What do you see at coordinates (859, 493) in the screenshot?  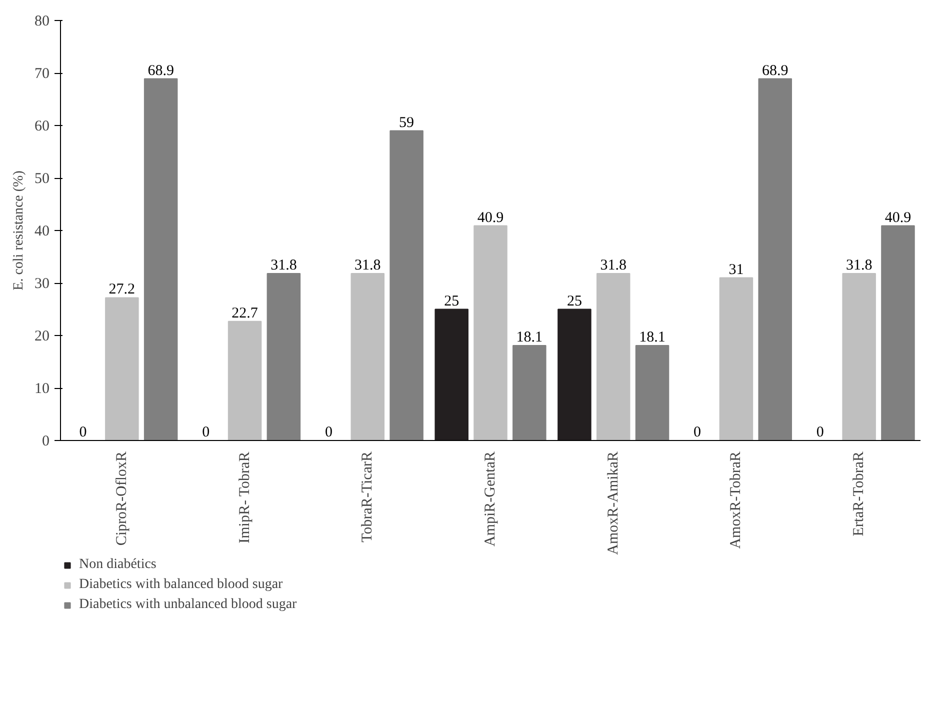 I see `x-tick-label: ErtaR-TobraR` at bounding box center [859, 493].